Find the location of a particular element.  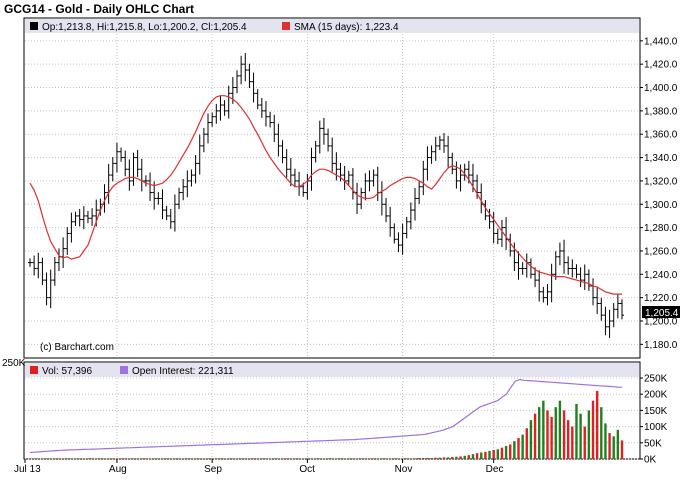

price-tick-label: 1,340.0 is located at coordinates (661, 158).